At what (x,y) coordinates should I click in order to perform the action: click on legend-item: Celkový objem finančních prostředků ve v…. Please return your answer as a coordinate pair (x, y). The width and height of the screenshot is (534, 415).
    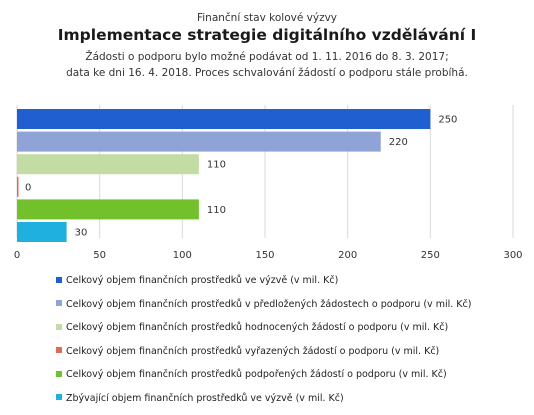
    Looking at the image, I should click on (291, 286).